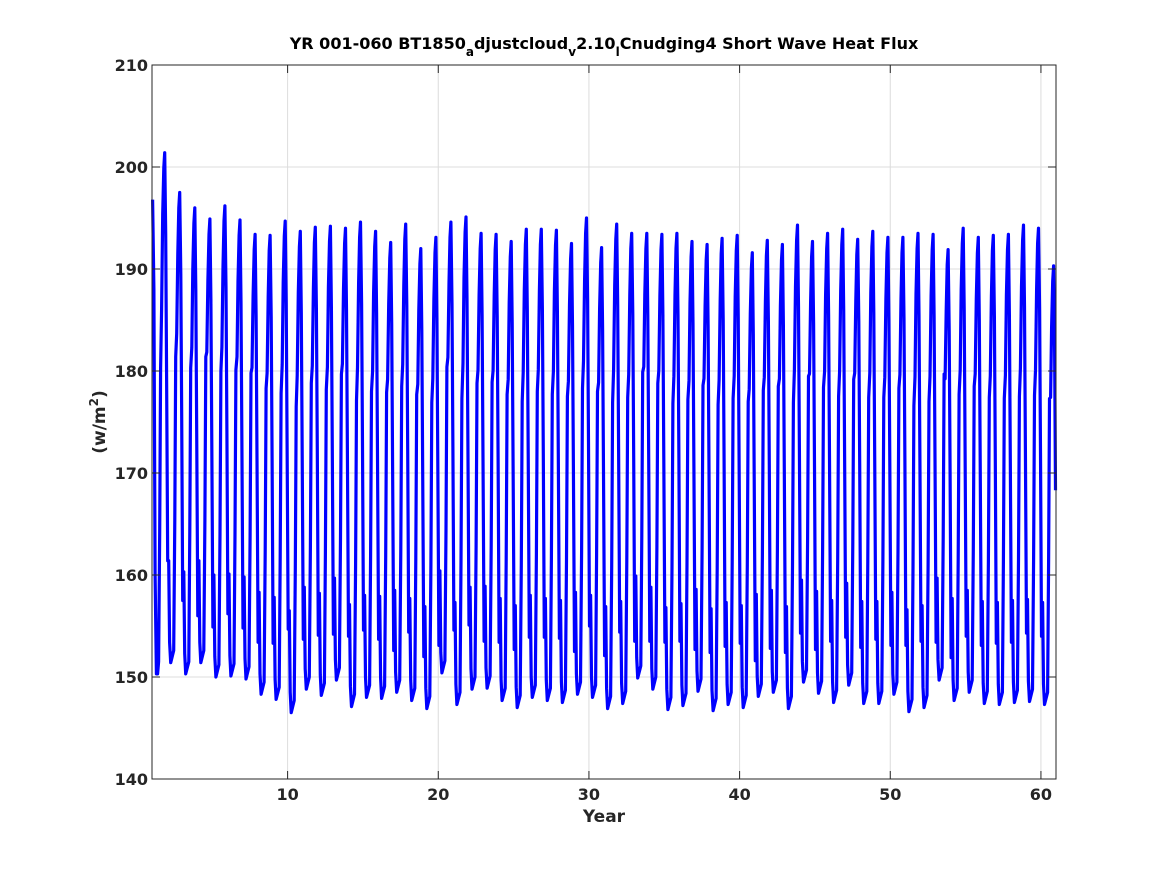 This screenshot has width=1167, height=875. I want to click on x-axis-label: Year, so click(604, 817).